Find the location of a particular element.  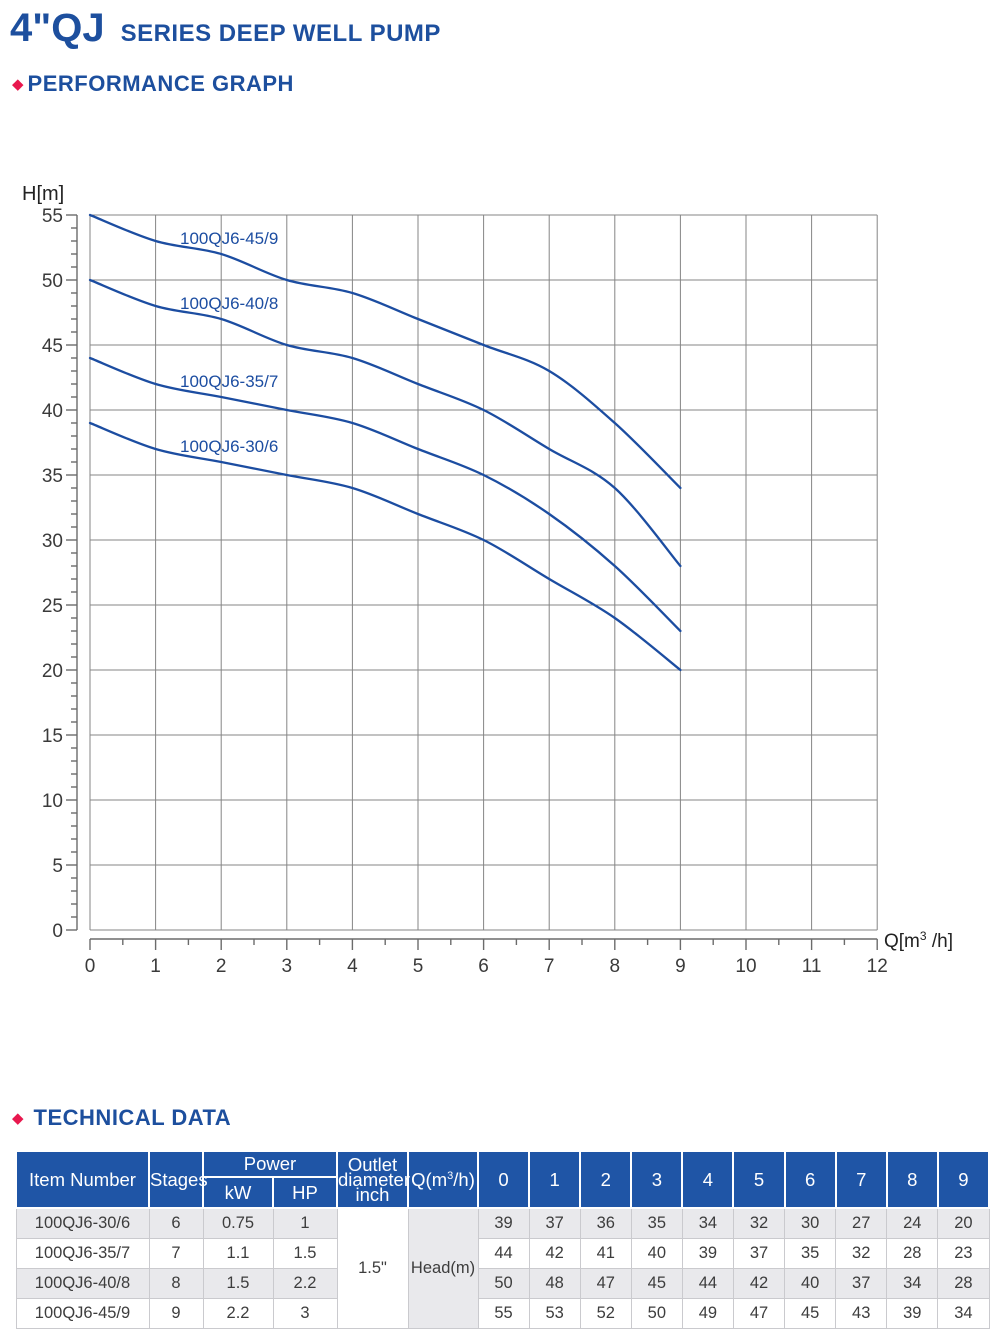

x-axis: 0 1 2 3 4 5 6 7 8 9 10 11 12Q[m3 /h] is located at coordinates (519, 953).